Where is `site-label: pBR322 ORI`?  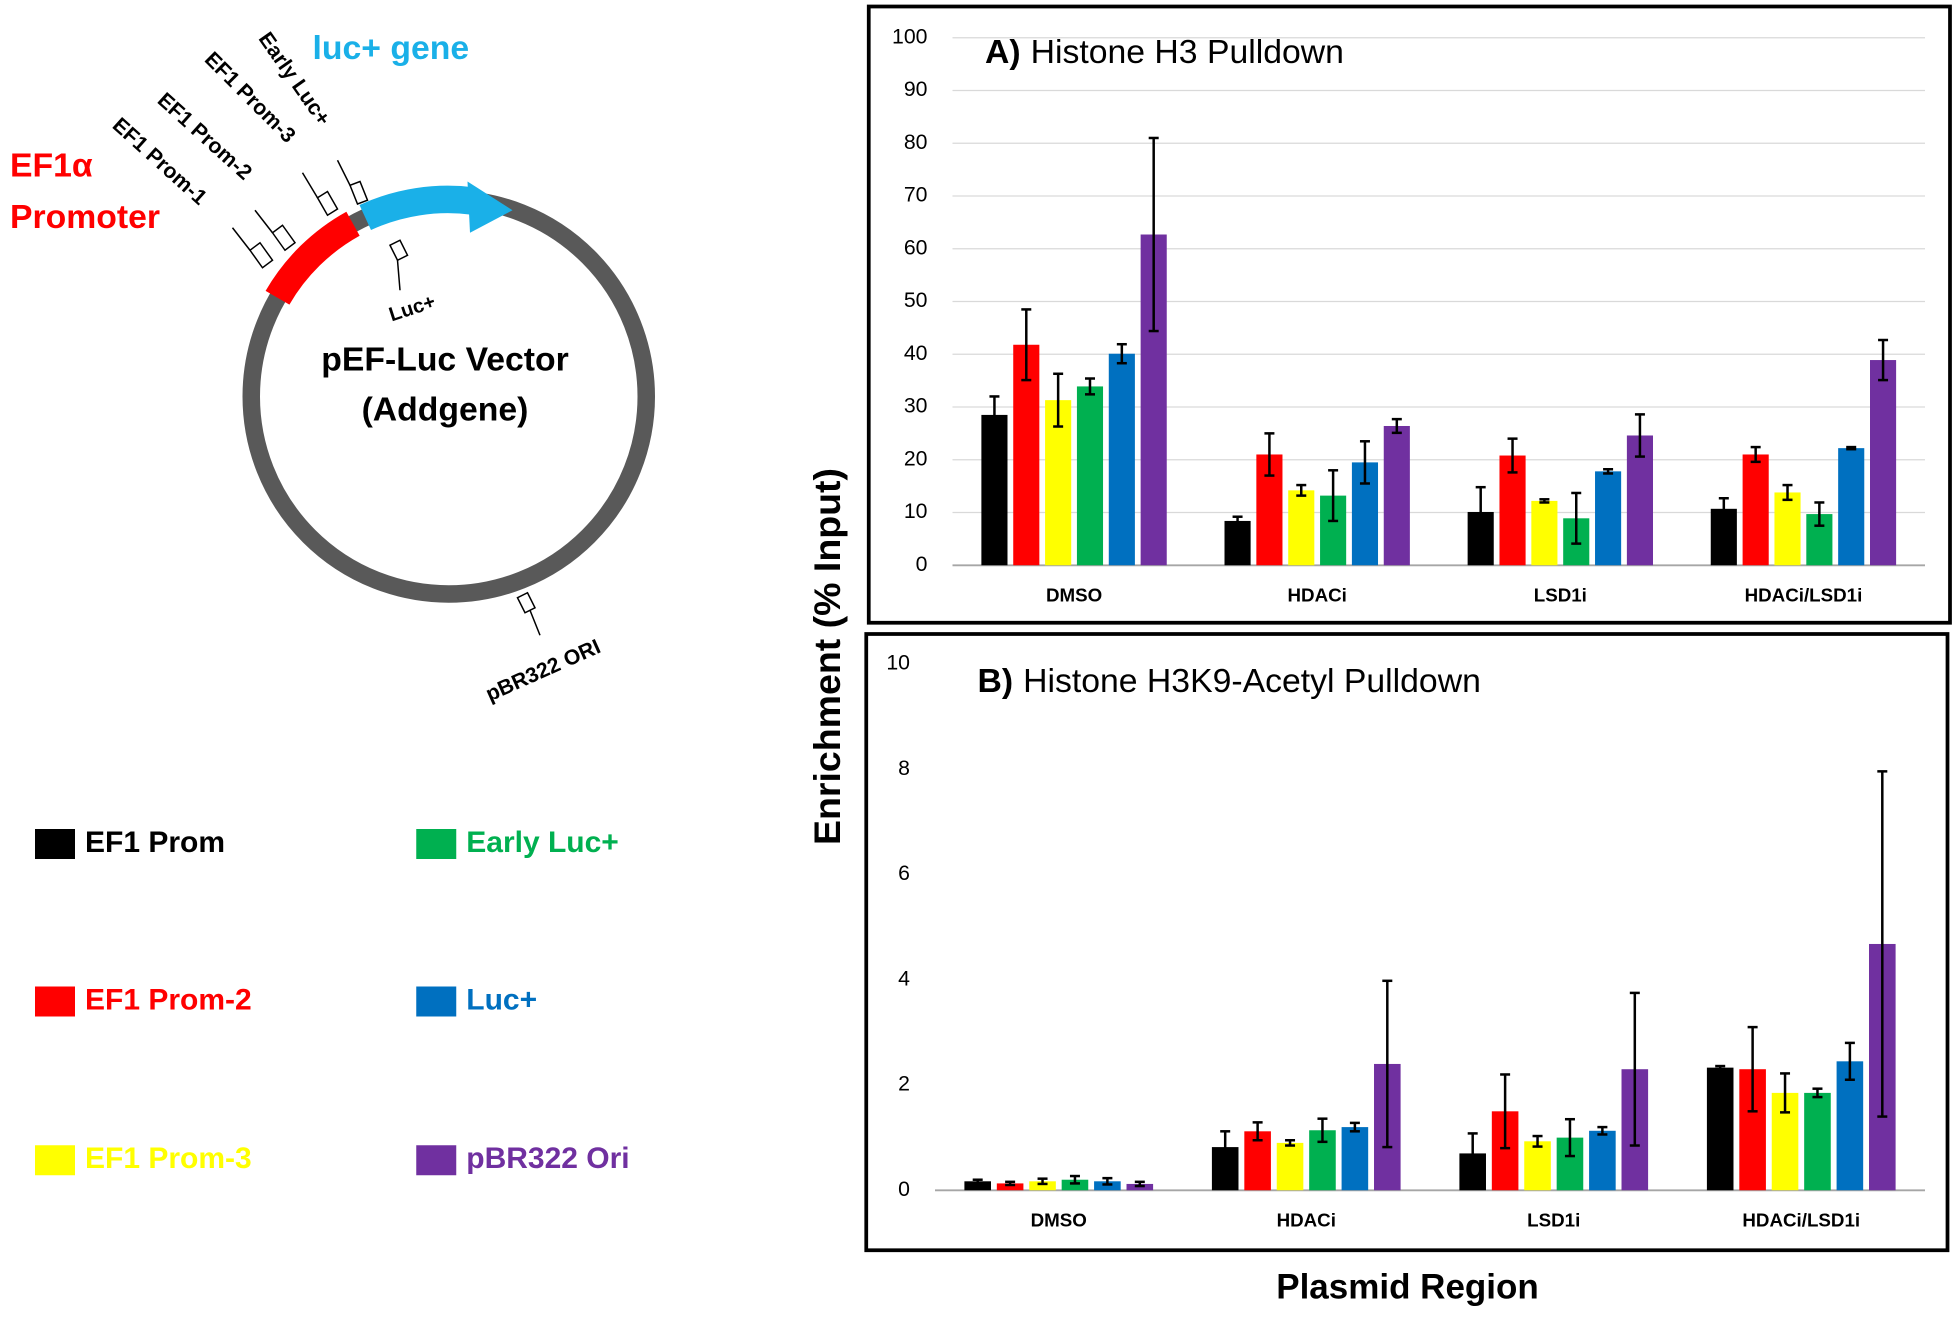 site-label: pBR322 ORI is located at coordinates (543, 670).